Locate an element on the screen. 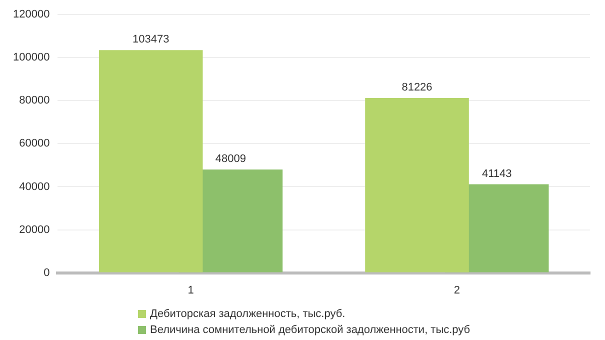 The image size is (605, 340). y-tick-label: 80000 is located at coordinates (34, 100).